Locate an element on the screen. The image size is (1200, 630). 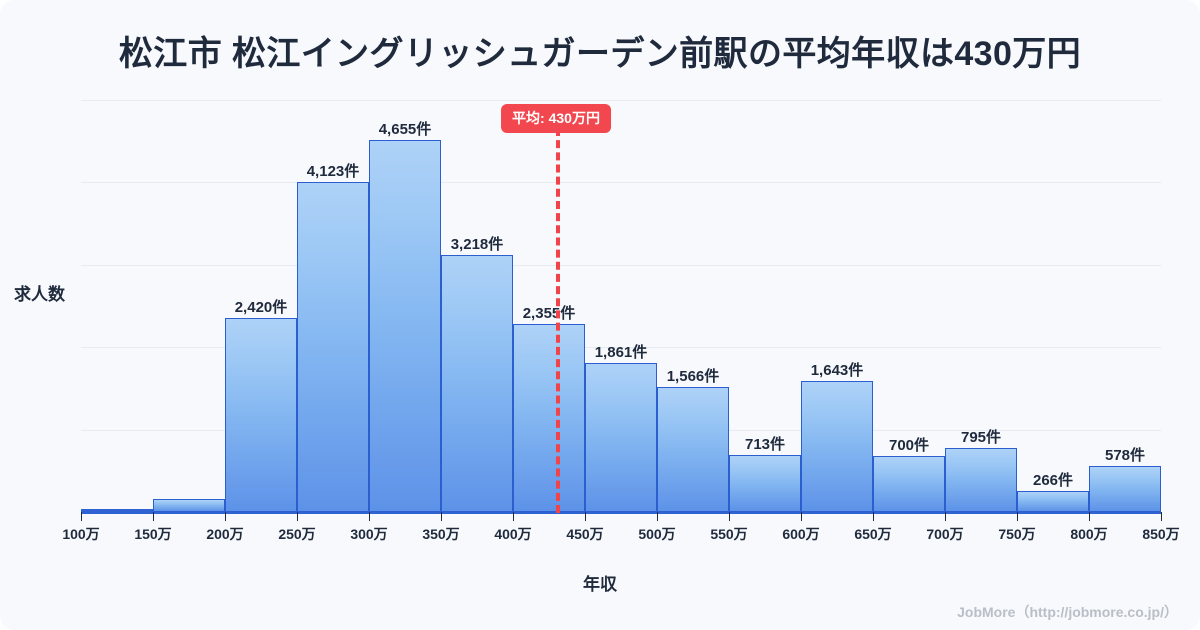
x-axis-line is located at coordinates (621, 513).